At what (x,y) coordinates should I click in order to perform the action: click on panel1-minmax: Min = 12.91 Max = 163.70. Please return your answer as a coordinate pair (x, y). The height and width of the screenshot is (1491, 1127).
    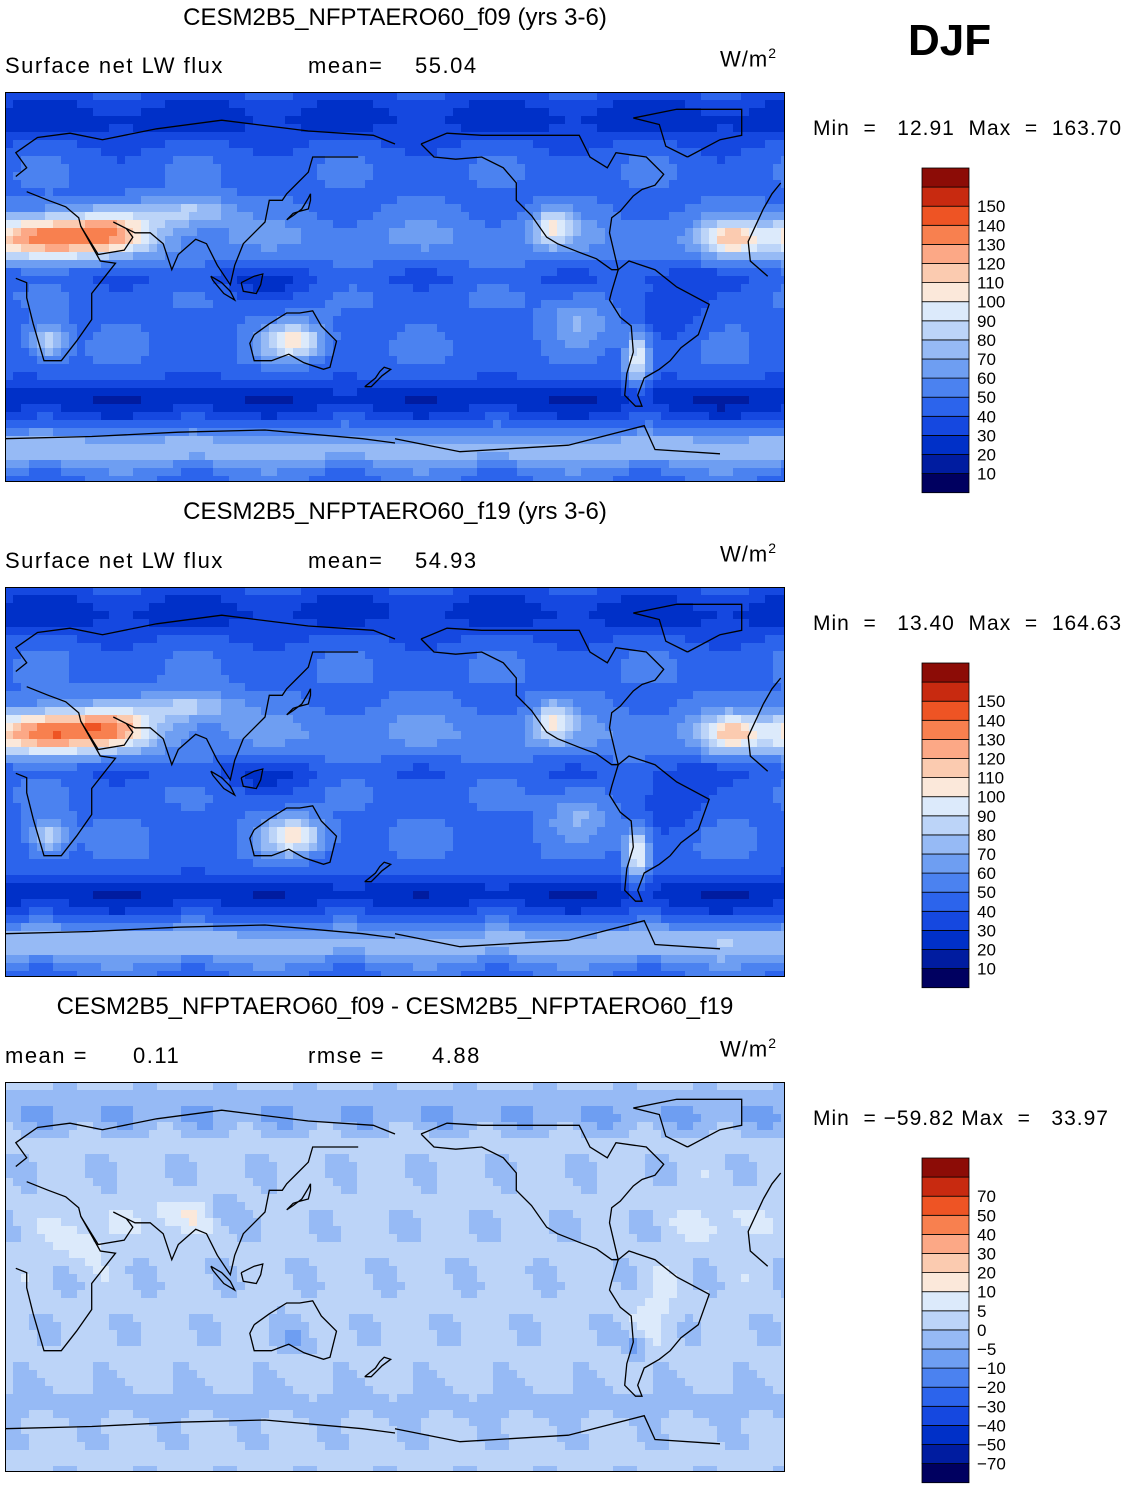
    Looking at the image, I should click on (967, 129).